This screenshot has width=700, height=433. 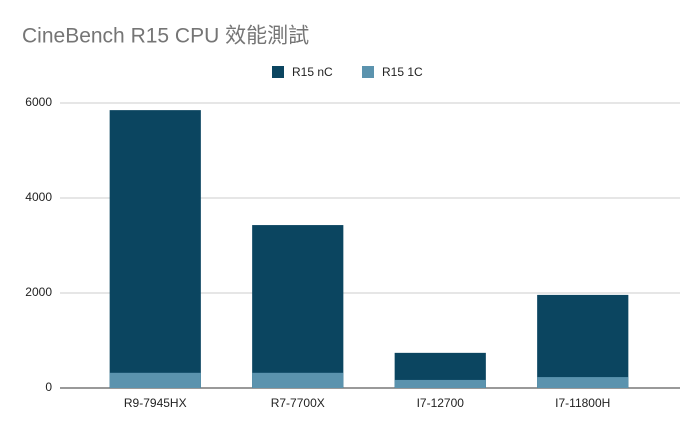 I want to click on y-tick-label: 4000, so click(x=38, y=197).